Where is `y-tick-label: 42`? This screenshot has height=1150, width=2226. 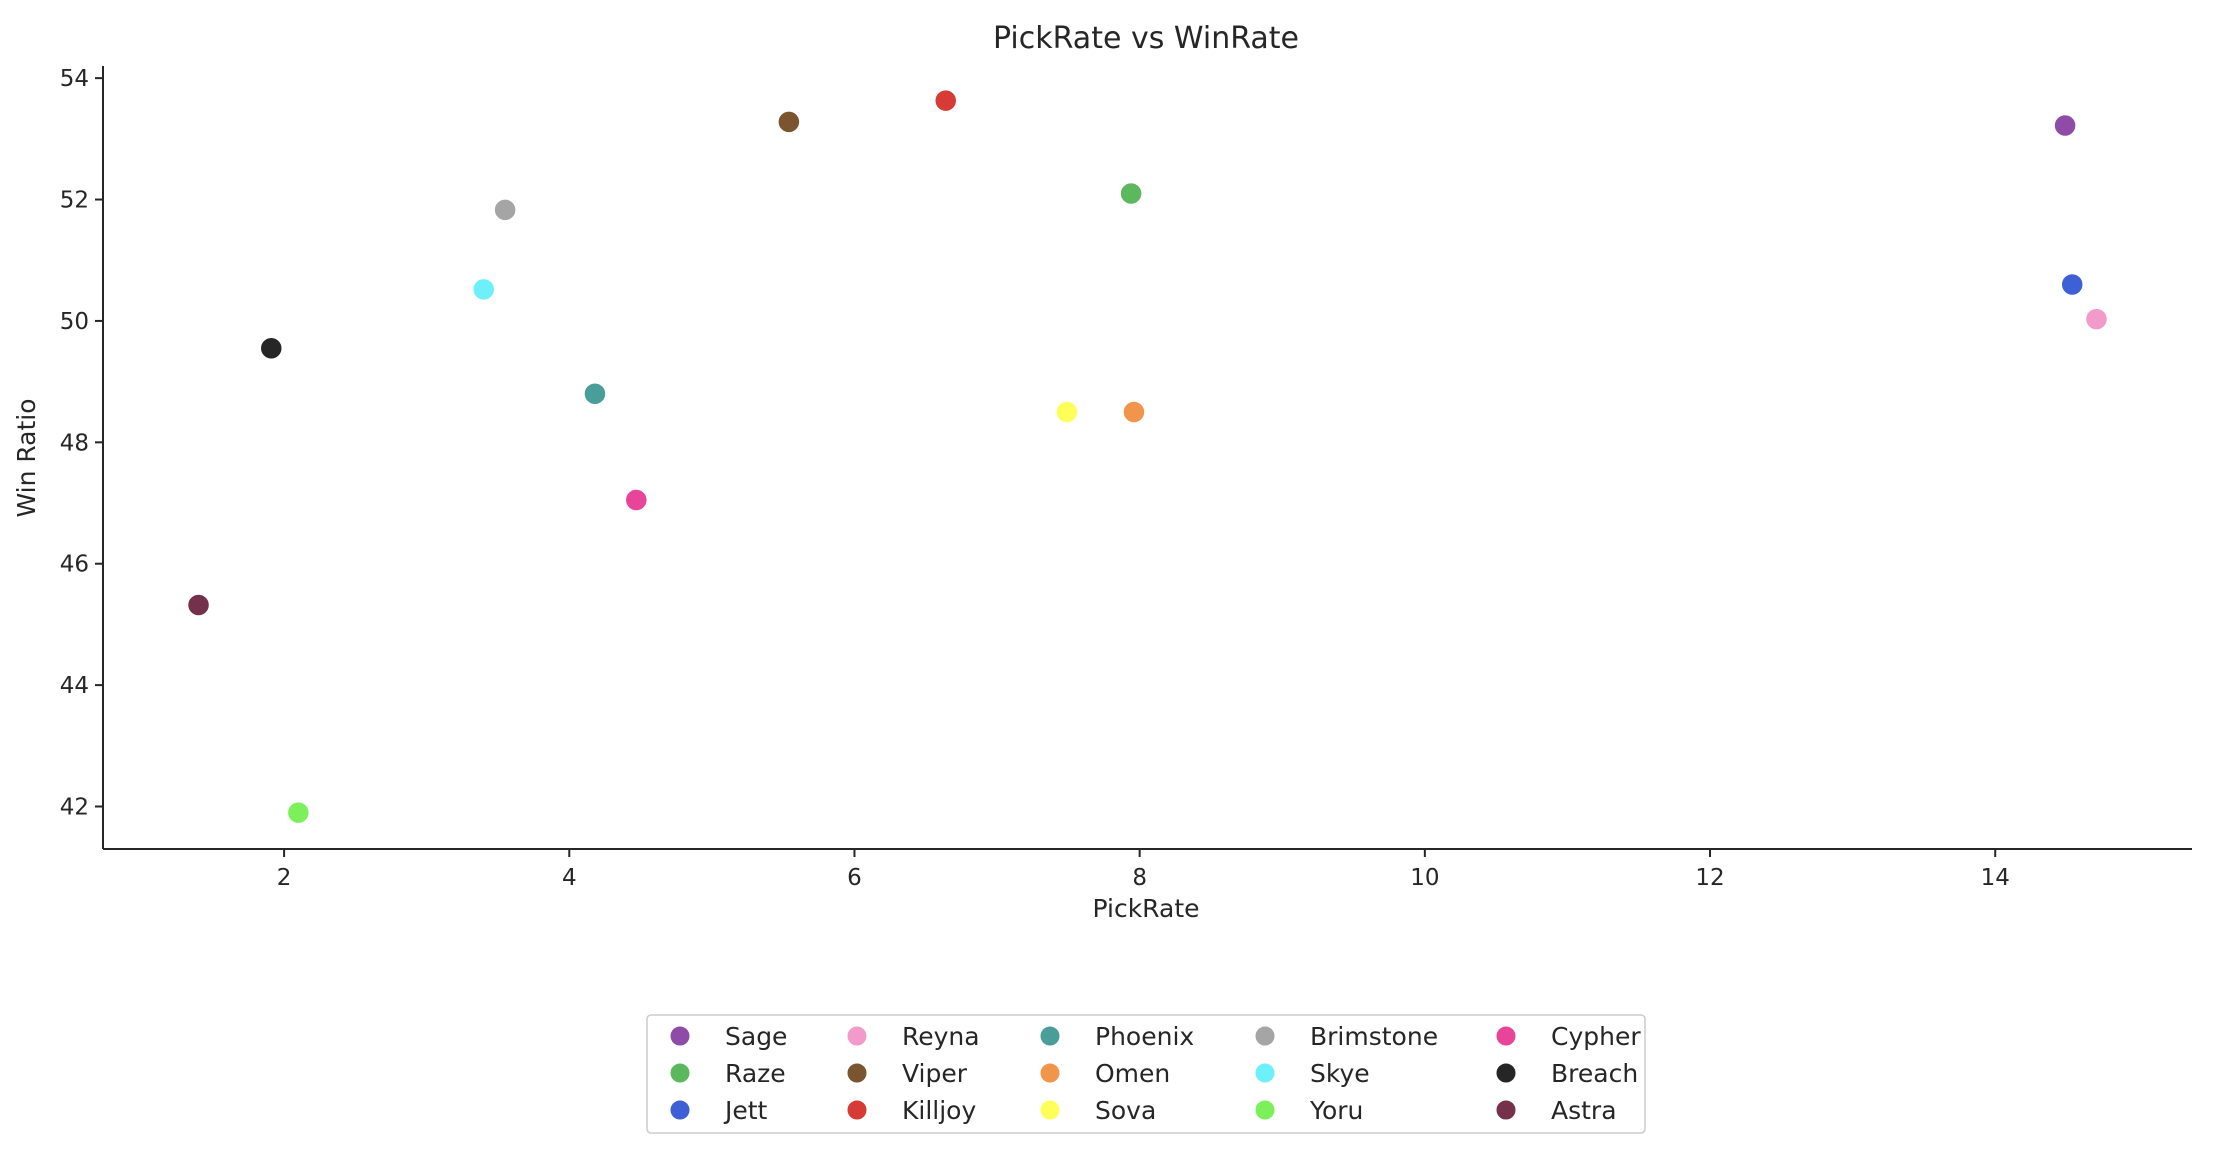
y-tick-label: 42 is located at coordinates (74, 808).